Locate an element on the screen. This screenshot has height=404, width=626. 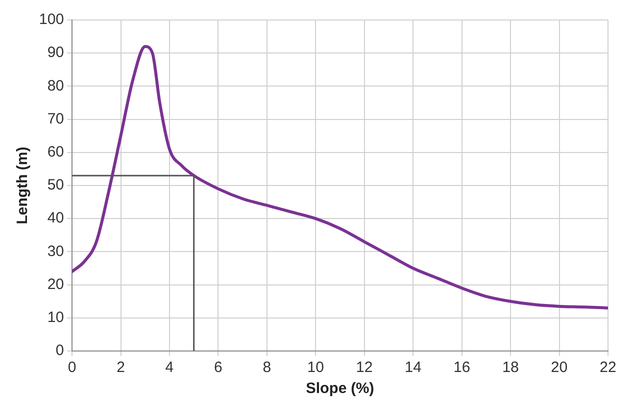
y-tick-label: 60 is located at coordinates (55, 152).